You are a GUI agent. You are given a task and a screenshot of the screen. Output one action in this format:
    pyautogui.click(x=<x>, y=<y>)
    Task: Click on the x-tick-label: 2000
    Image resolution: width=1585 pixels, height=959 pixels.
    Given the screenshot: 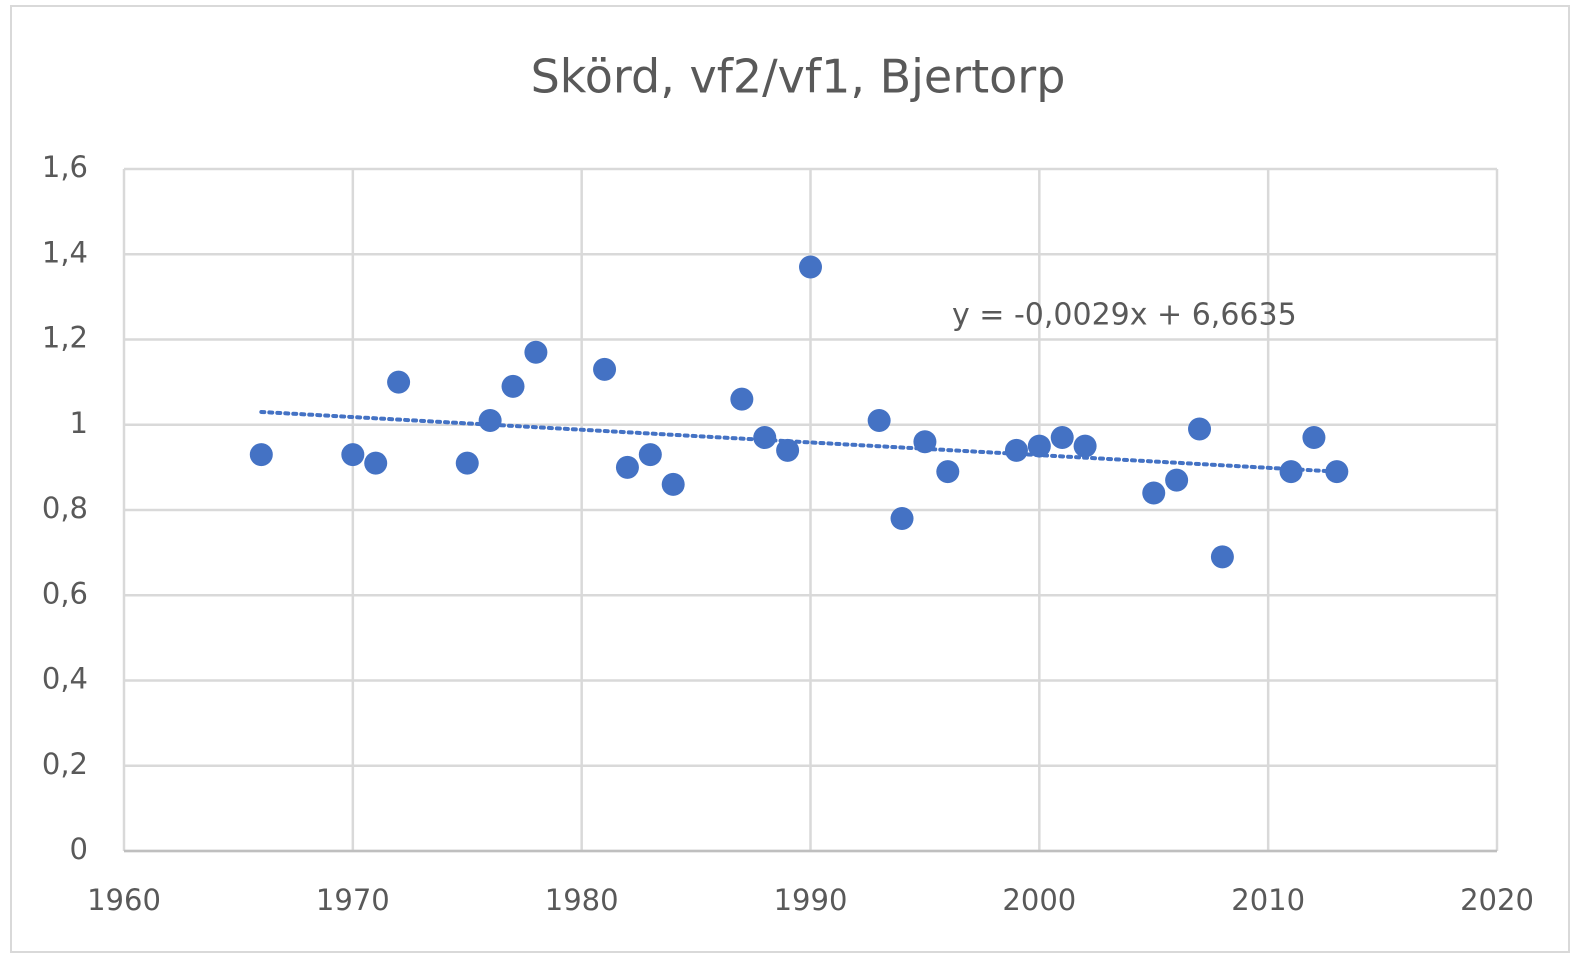 What is the action you would take?
    pyautogui.click(x=1039, y=900)
    